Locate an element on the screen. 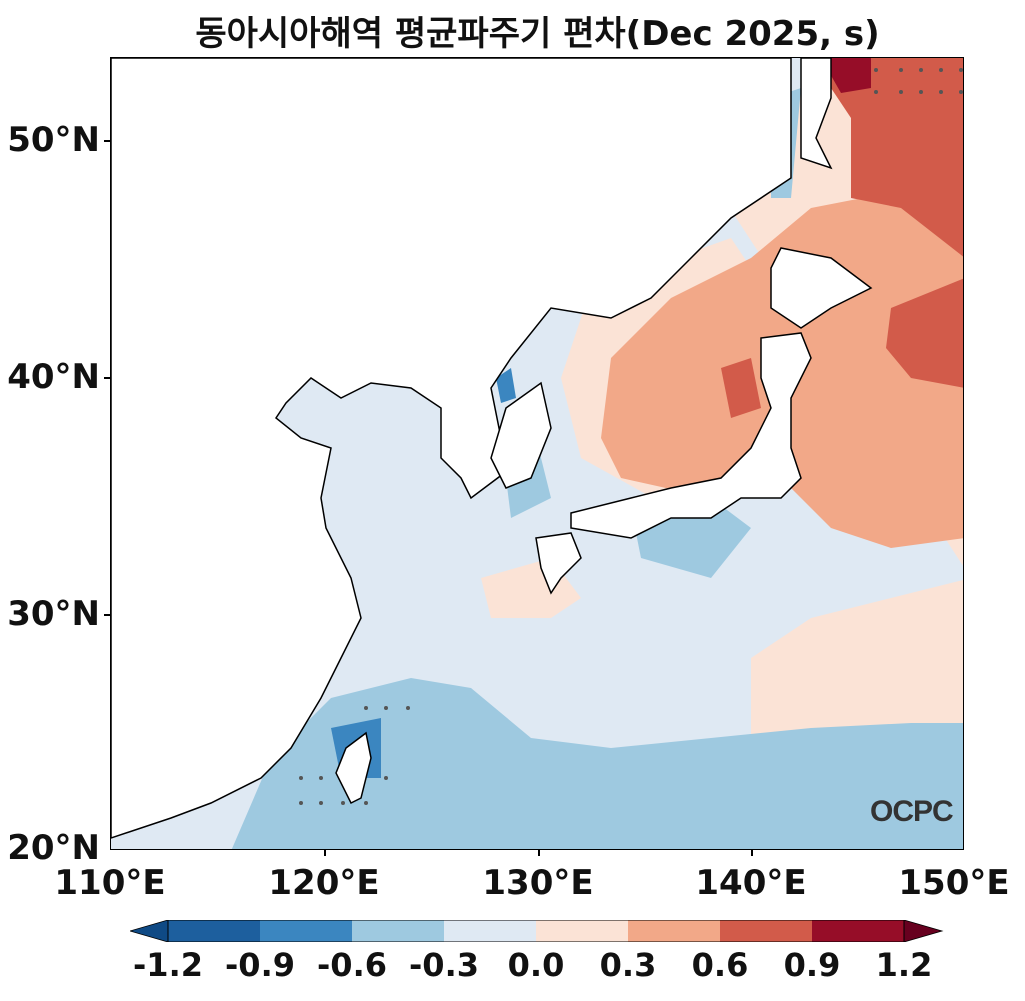 The image size is (1025, 1001). colorbar-graphic is located at coordinates (536, 931).